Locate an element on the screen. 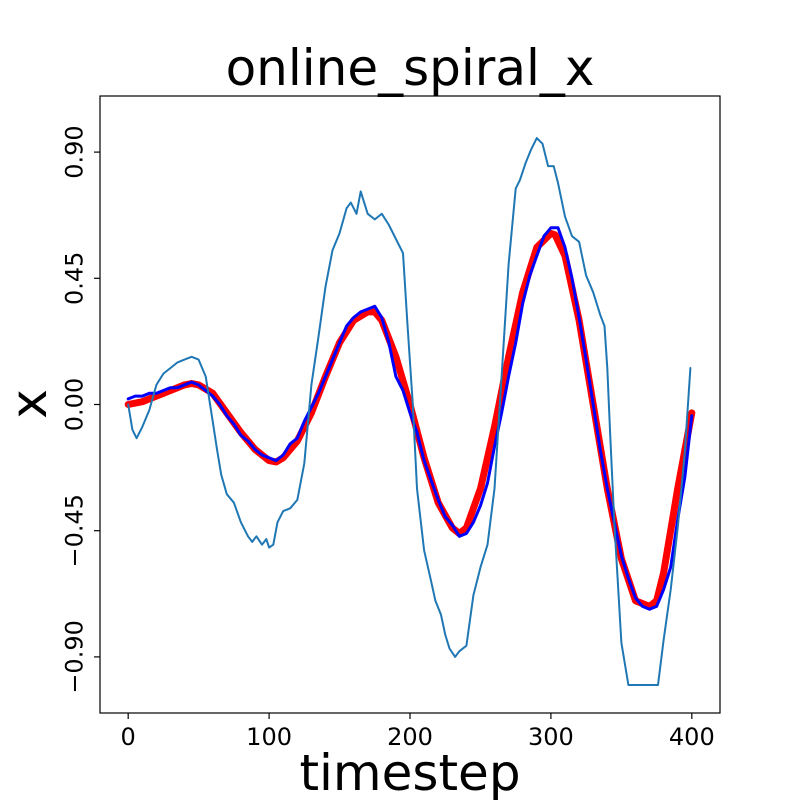 The height and width of the screenshot is (800, 800). y-tick-label: 0.45 is located at coordinates (74, 278).